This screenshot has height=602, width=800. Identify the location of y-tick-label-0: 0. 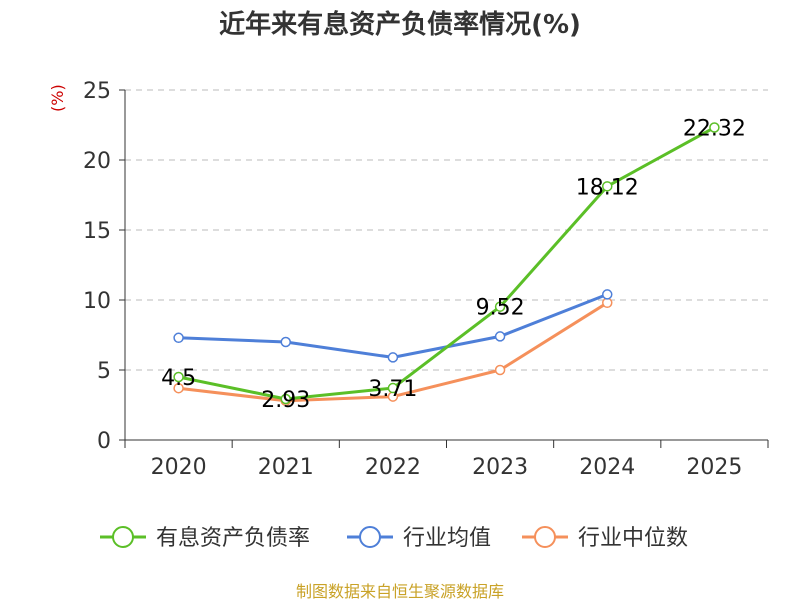
(104, 441).